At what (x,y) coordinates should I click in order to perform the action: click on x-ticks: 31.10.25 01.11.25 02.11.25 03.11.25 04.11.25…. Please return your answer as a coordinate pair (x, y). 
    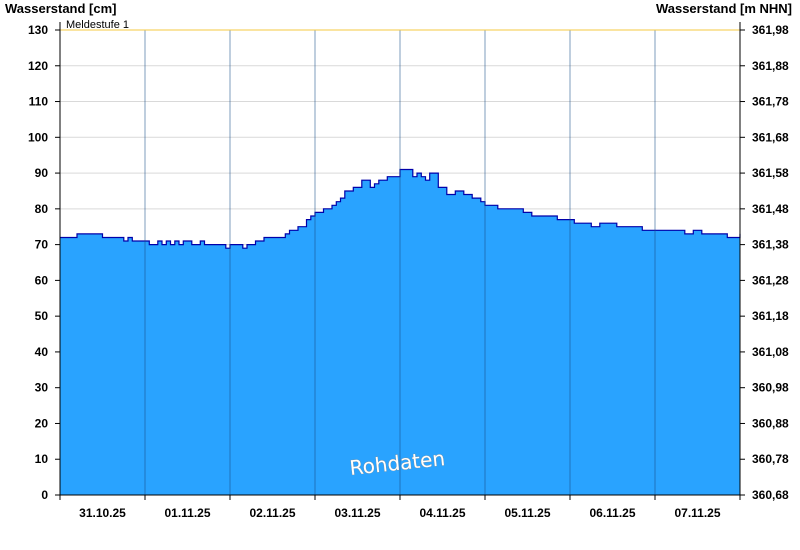
    Looking at the image, I should click on (400, 507).